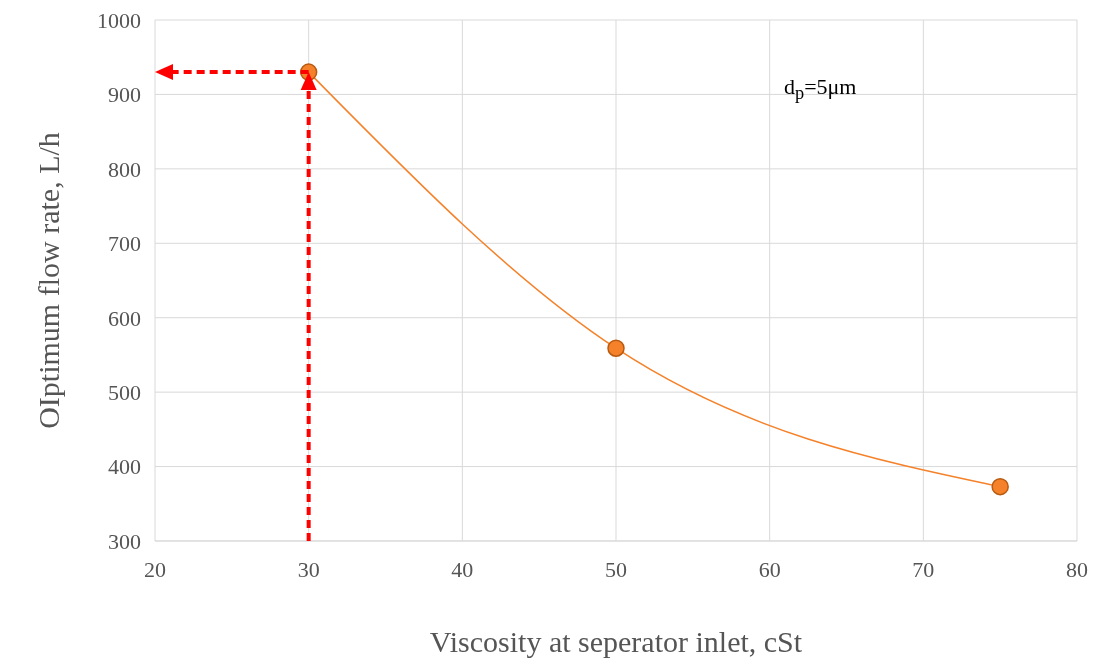  Describe the element at coordinates (124, 169) in the screenshot. I see `y-tick-label: 800` at that location.